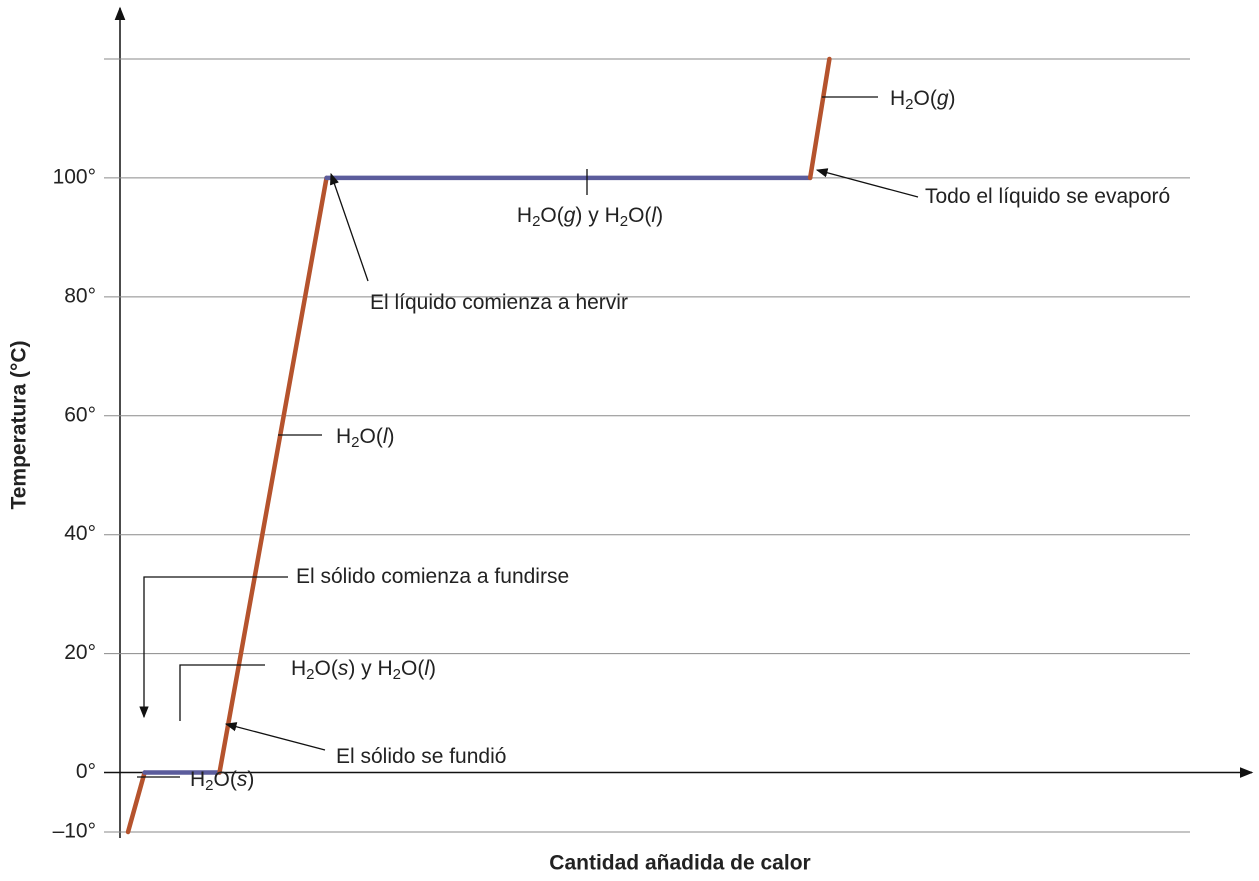 This screenshot has height=881, width=1259. I want to click on annotation-run: El líquido comienza a hervir, so click(499, 302).